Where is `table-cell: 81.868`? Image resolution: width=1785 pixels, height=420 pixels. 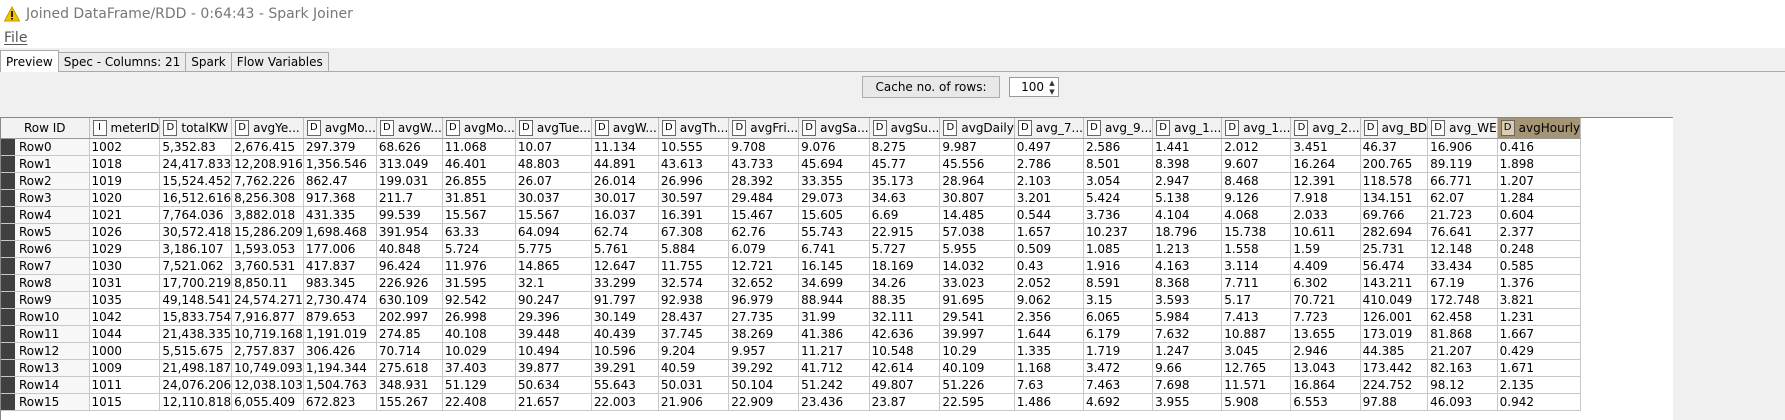 table-cell: 81.868 is located at coordinates (1462, 334).